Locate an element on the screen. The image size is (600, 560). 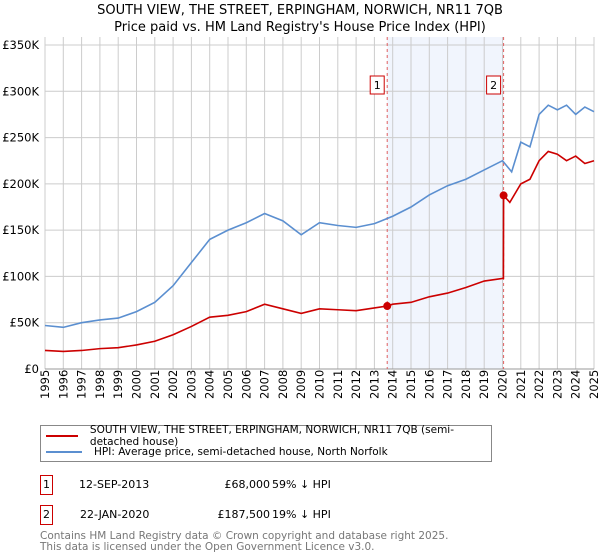
x-tick-label: 2024 is located at coordinates (576, 384).